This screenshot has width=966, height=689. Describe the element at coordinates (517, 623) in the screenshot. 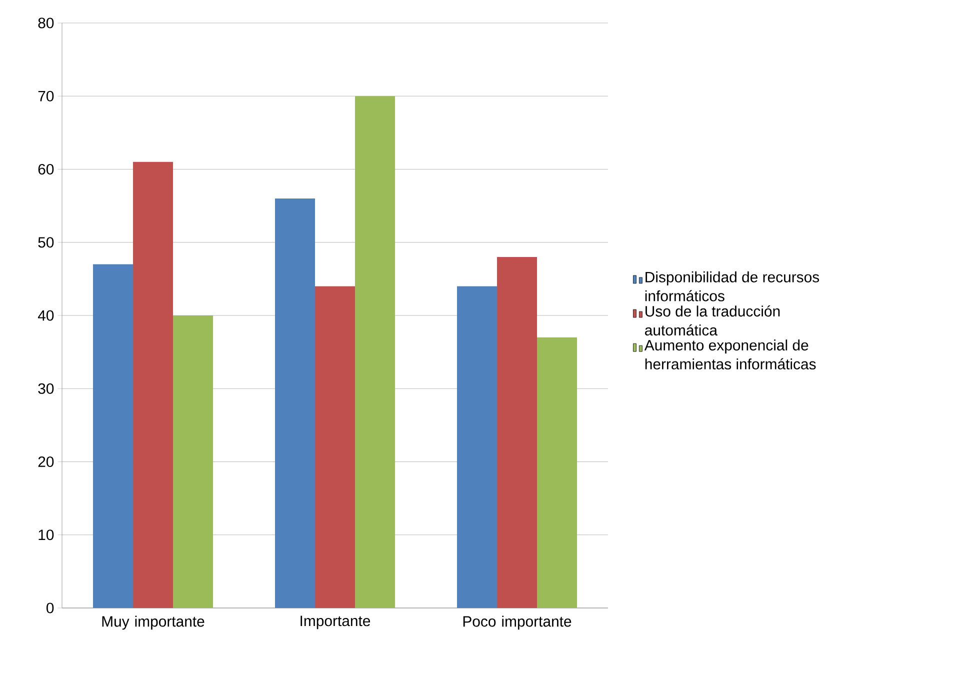

I see `x-tick-label: Poco importante` at that location.